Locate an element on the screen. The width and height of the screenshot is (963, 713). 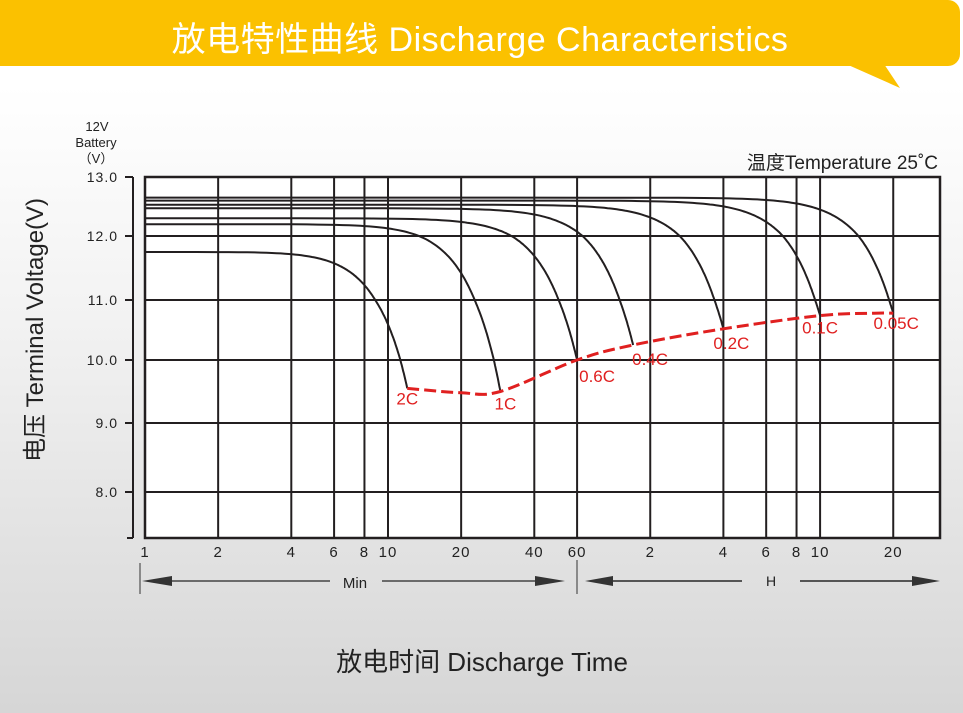
series-label: 0.2C is located at coordinates (731, 343).